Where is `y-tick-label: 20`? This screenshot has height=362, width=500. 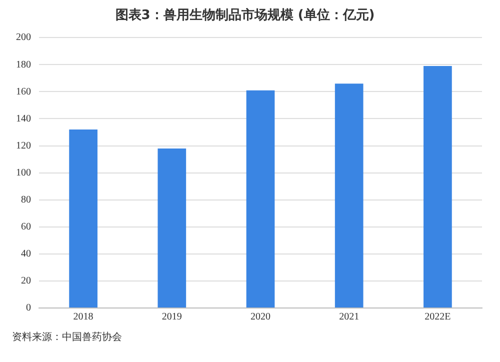
y-tick-label: 20 is located at coordinates (26, 281).